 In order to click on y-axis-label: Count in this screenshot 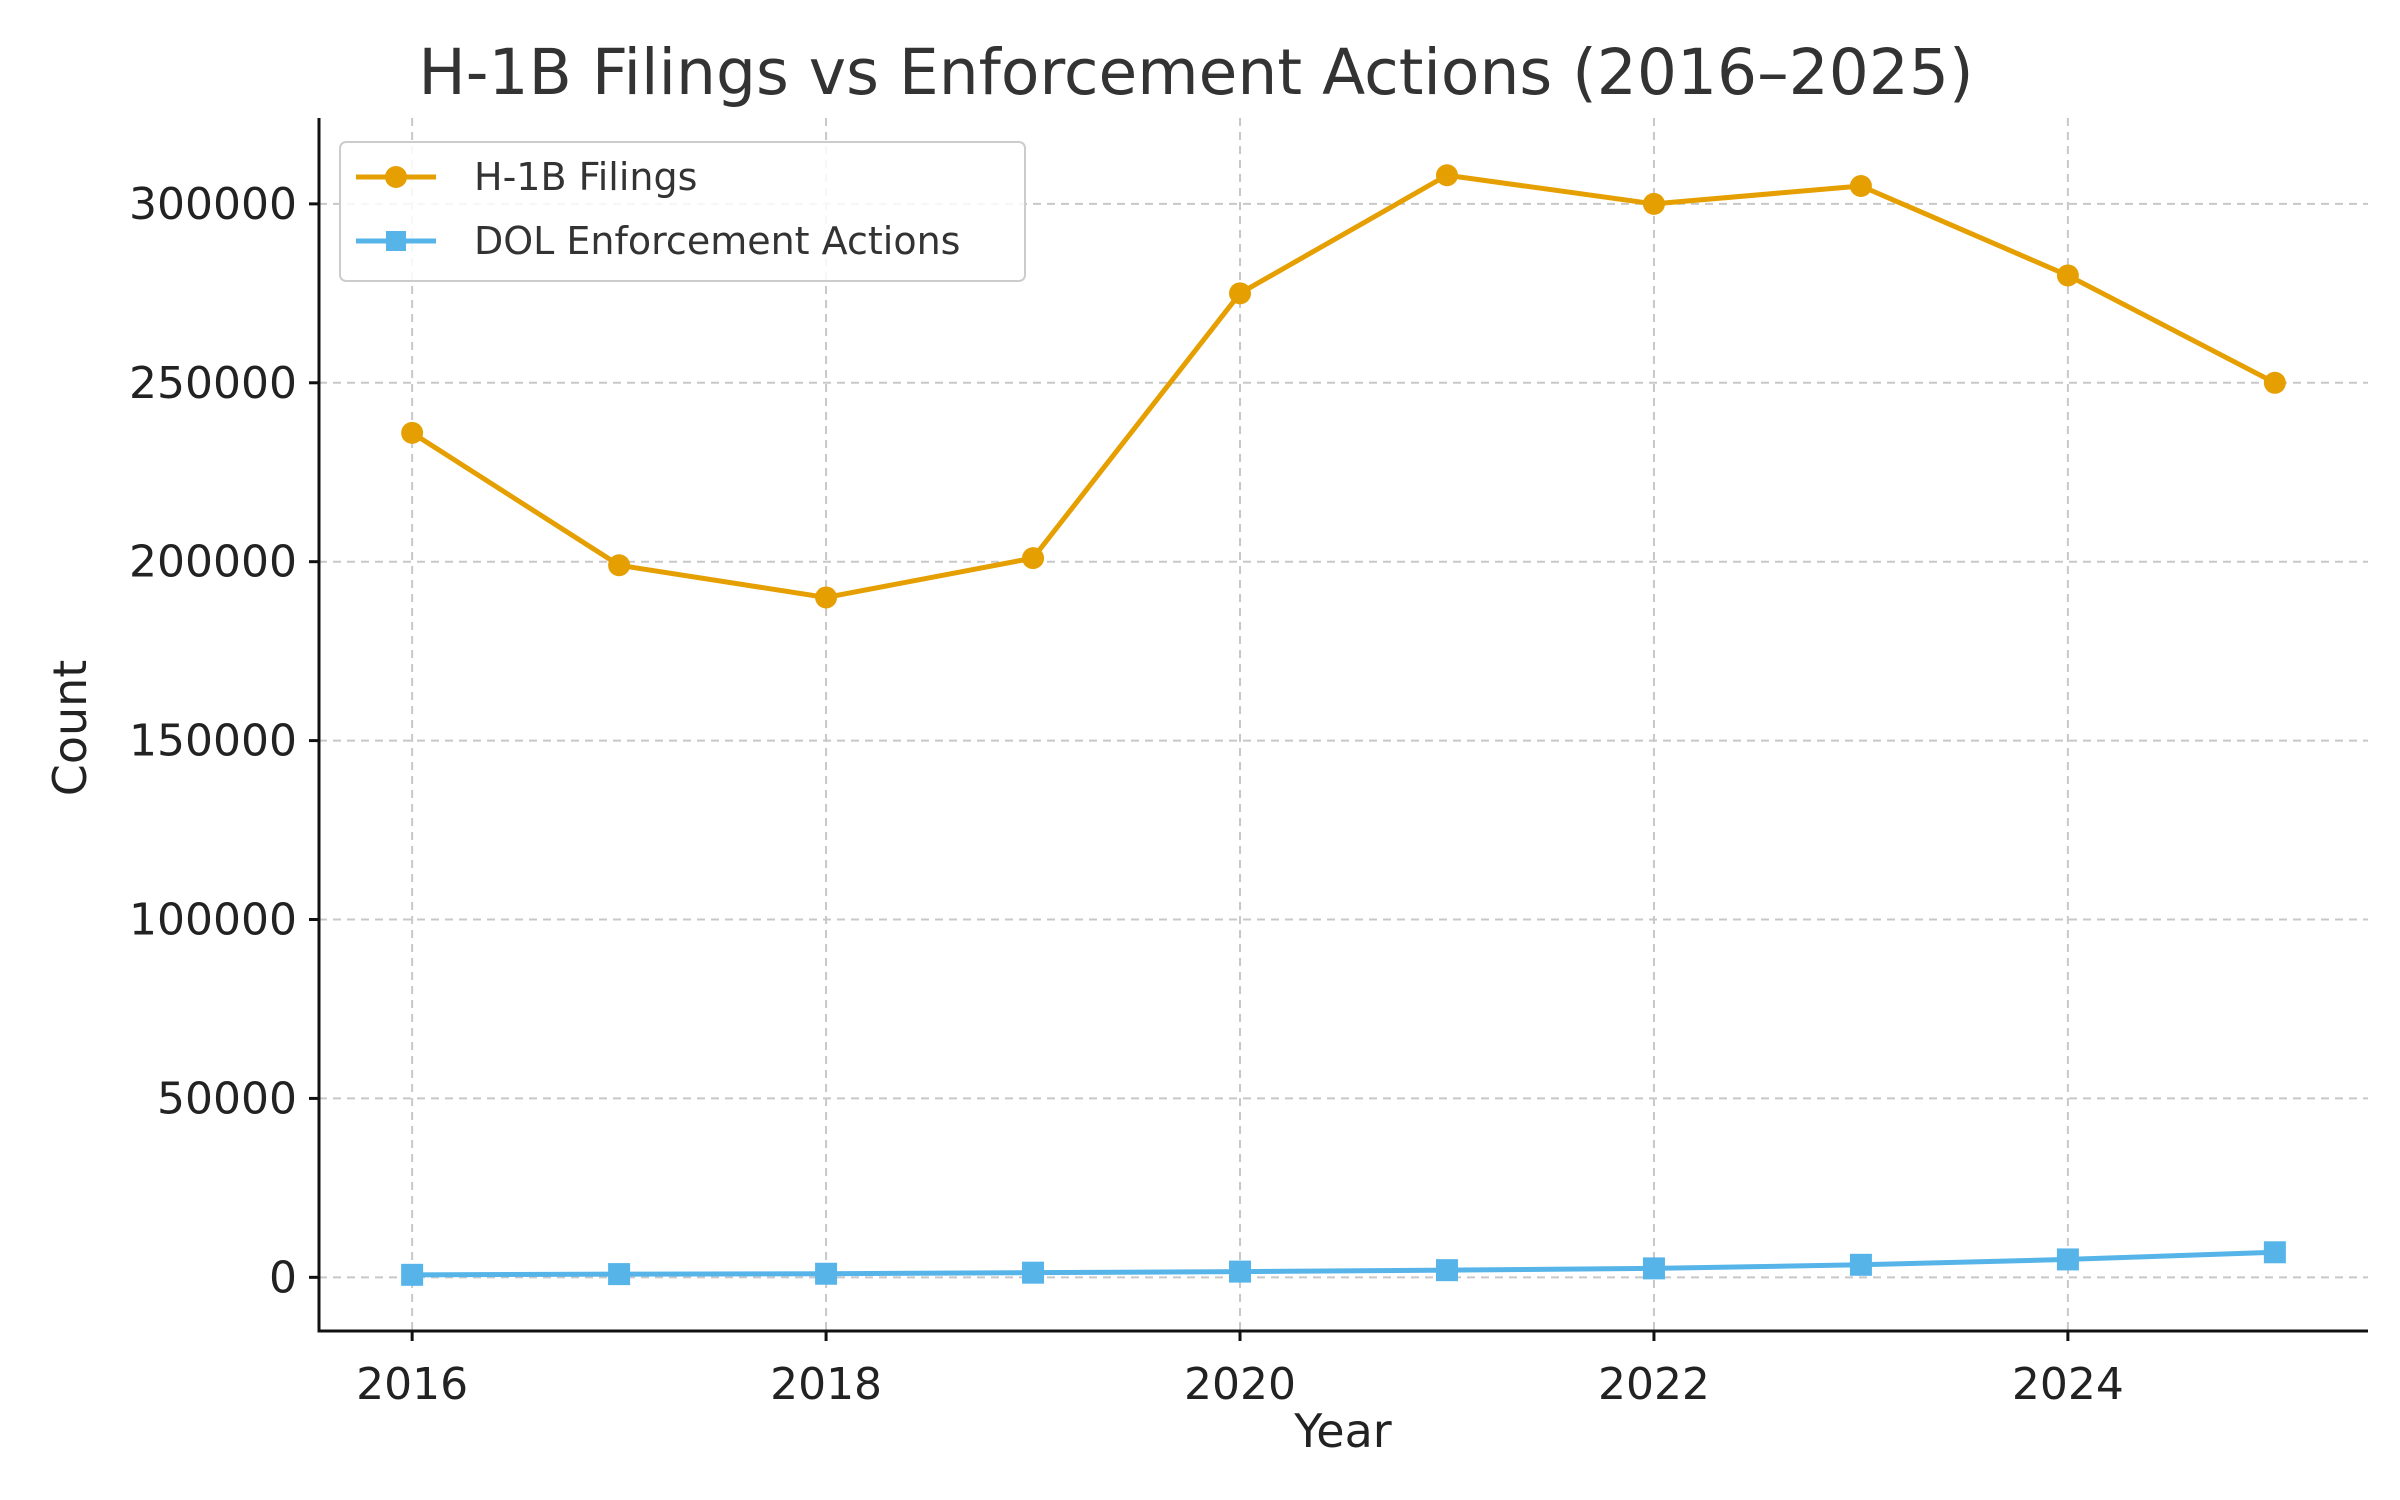, I will do `click(70, 728)`.